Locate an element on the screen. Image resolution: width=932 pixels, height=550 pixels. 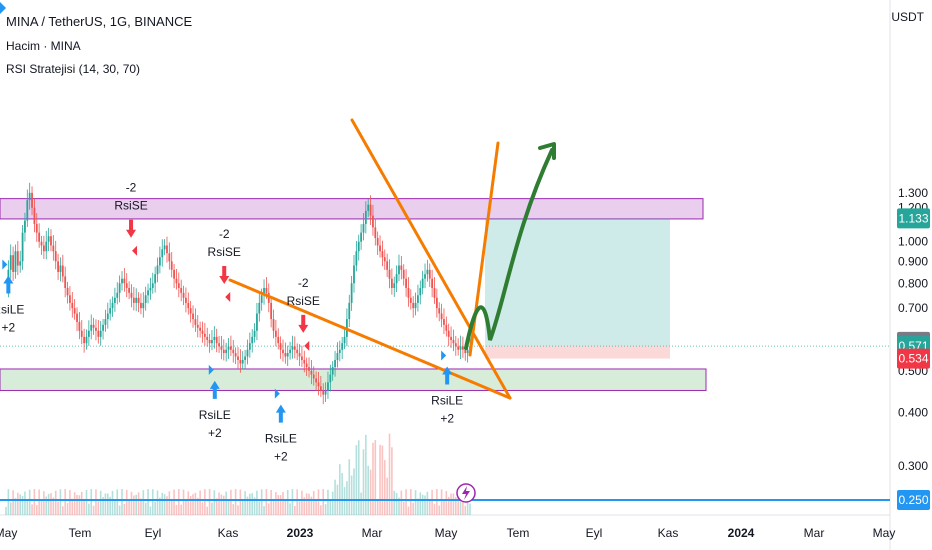
x-tick-label: May is located at coordinates (8, 533).